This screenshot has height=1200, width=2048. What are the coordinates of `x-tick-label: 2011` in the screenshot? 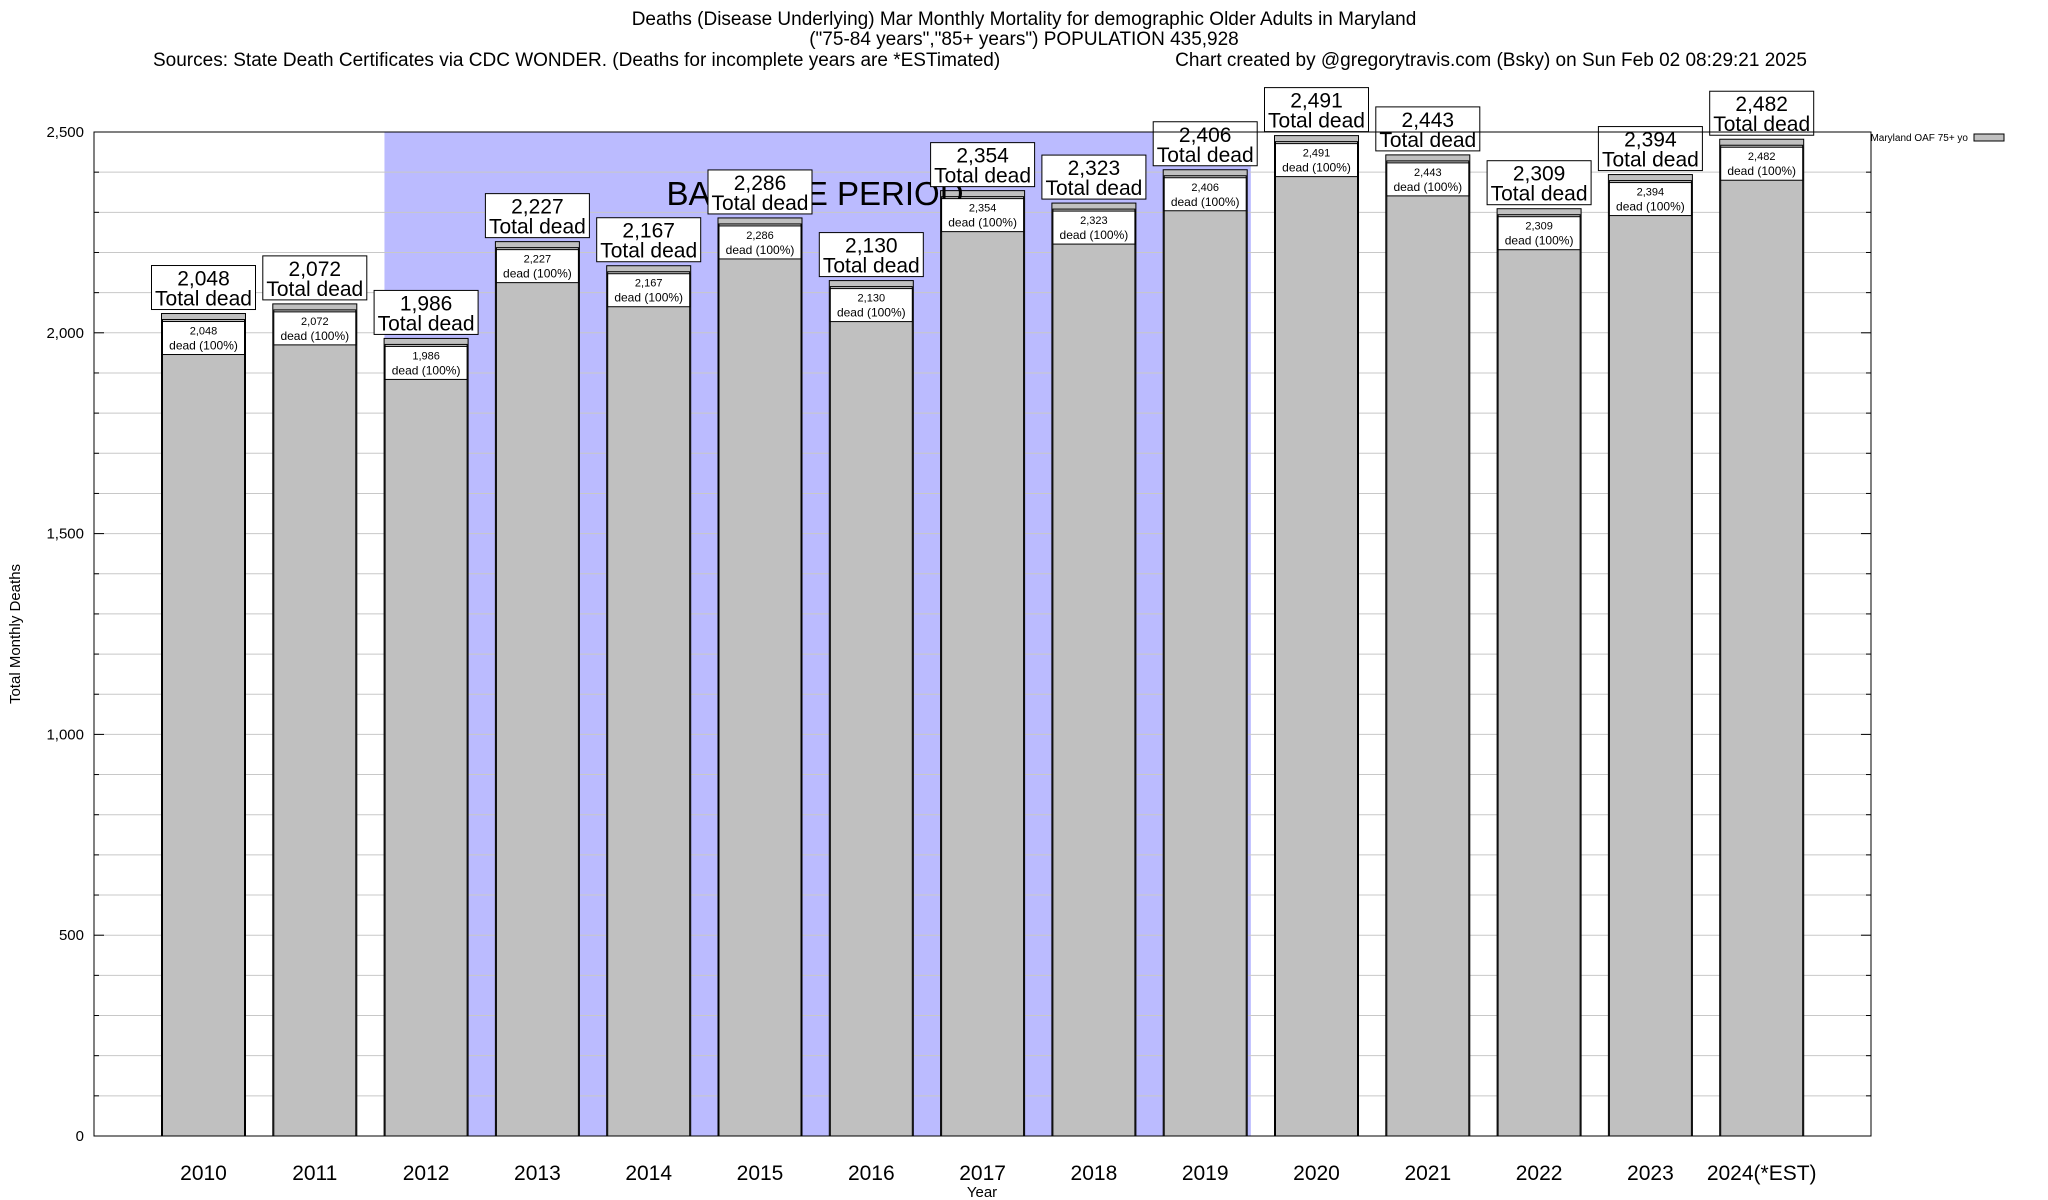 It's located at (314, 1173).